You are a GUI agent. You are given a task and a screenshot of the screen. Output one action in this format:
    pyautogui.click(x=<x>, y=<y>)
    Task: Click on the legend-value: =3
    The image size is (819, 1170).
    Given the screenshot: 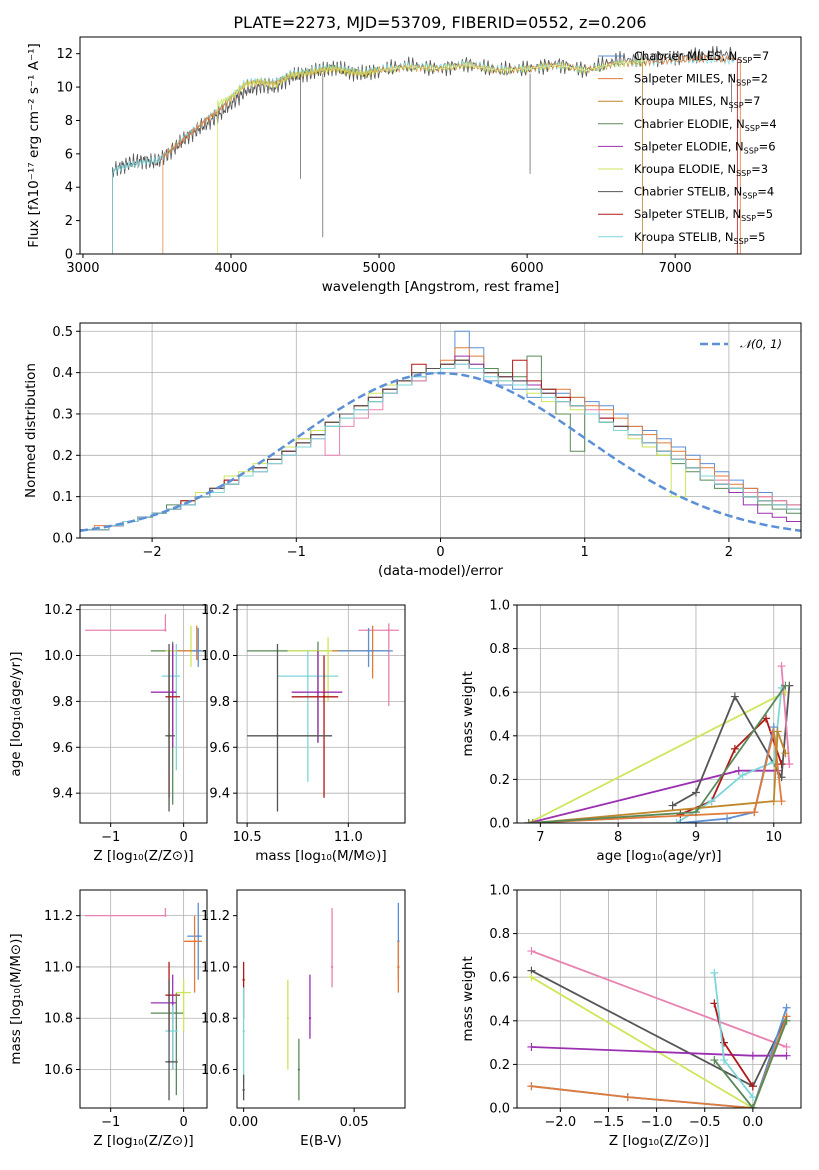 What is the action you would take?
    pyautogui.click(x=759, y=169)
    